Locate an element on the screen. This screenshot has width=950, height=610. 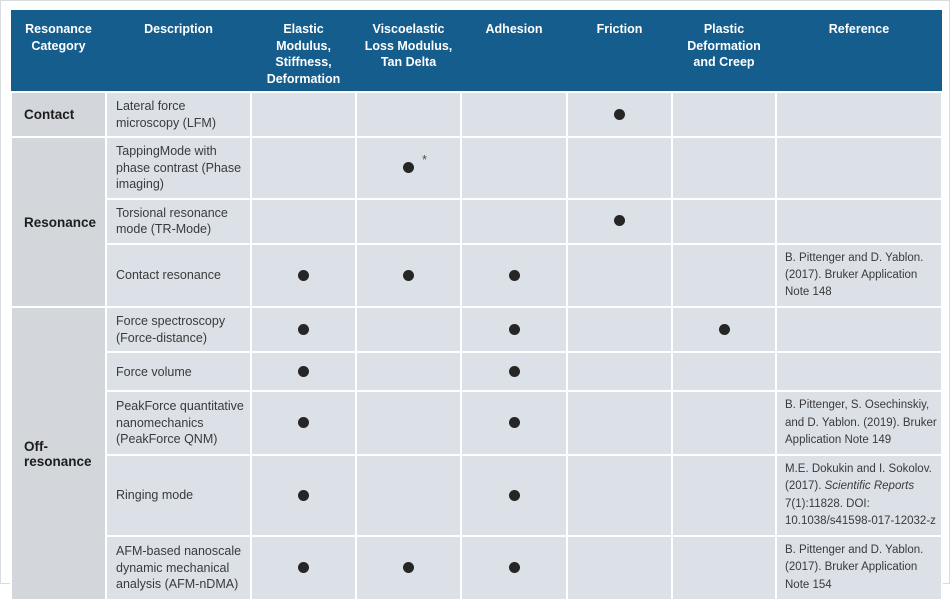
description-cell: Ringing mode is located at coordinates (178, 495).